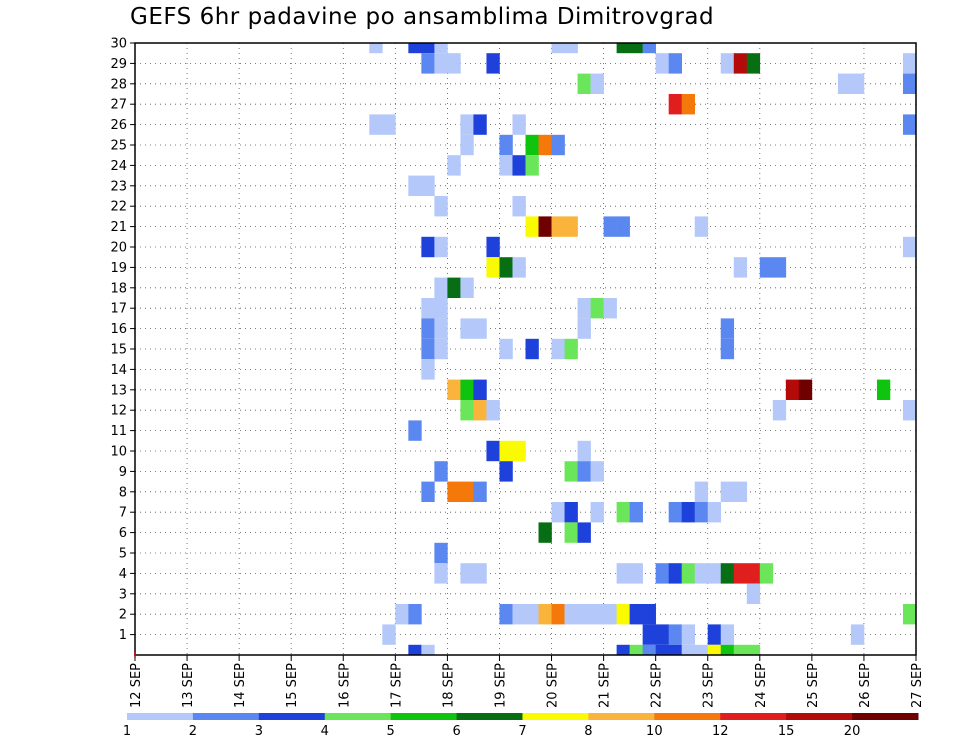 This screenshot has height=742, width=960. I want to click on y-tick-label: 19, so click(118, 268).